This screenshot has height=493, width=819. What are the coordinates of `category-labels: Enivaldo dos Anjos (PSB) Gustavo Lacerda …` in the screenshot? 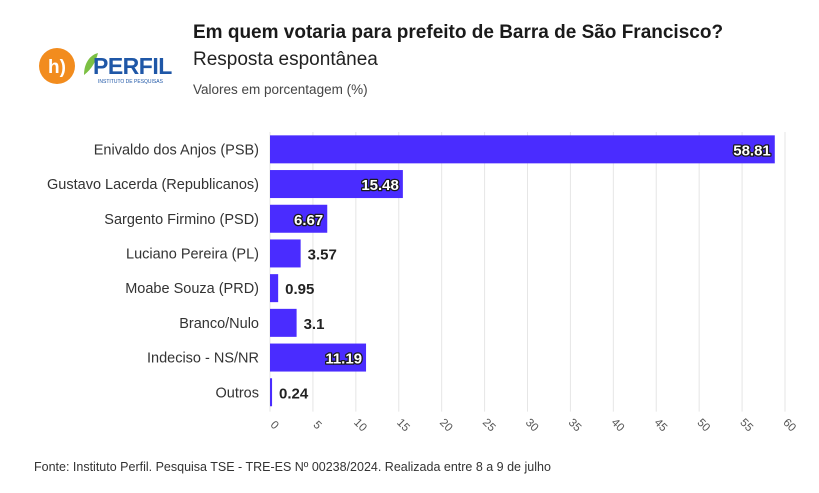 It's located at (153, 271).